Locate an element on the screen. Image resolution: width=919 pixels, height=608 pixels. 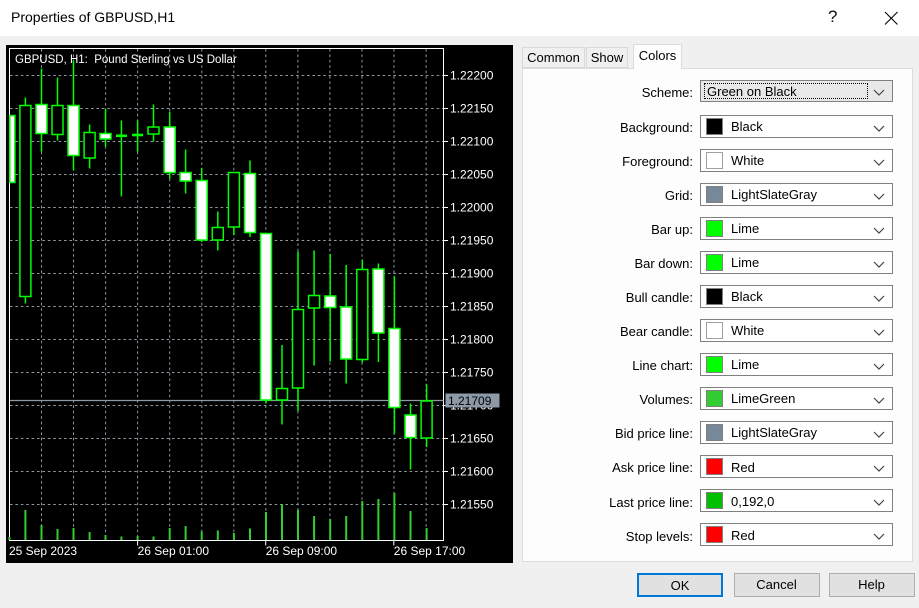
svg-text: 1.21900 is located at coordinates (472, 273).